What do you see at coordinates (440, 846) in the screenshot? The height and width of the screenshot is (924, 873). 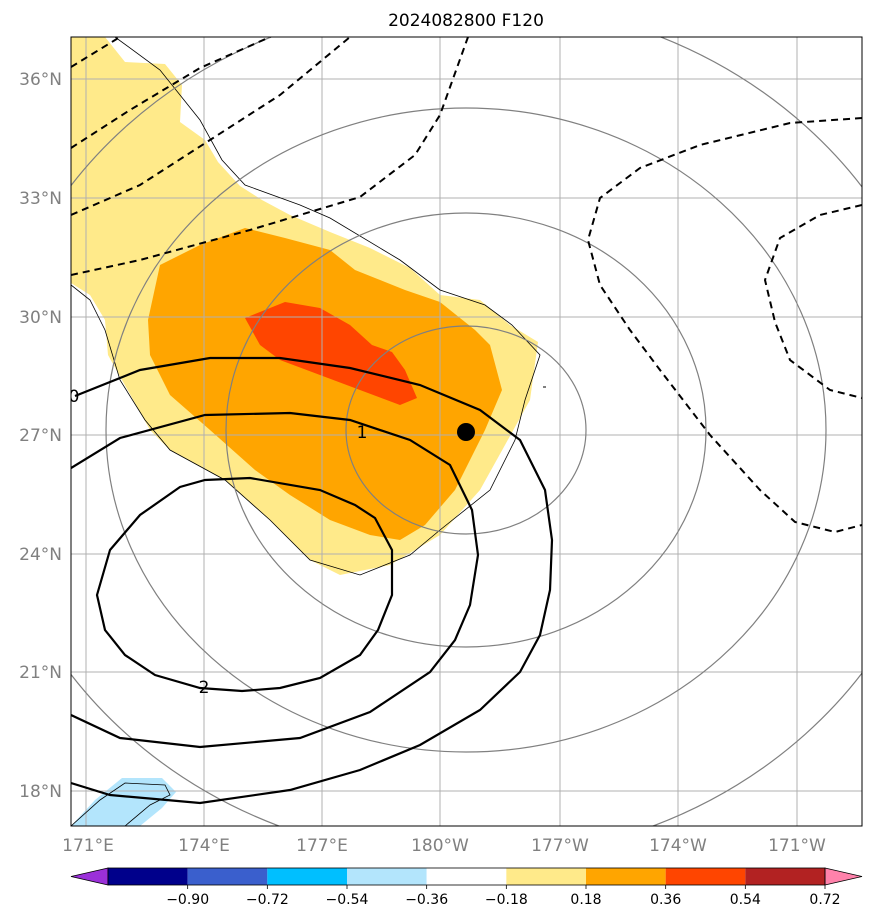 I see `lon-label: 180°W` at bounding box center [440, 846].